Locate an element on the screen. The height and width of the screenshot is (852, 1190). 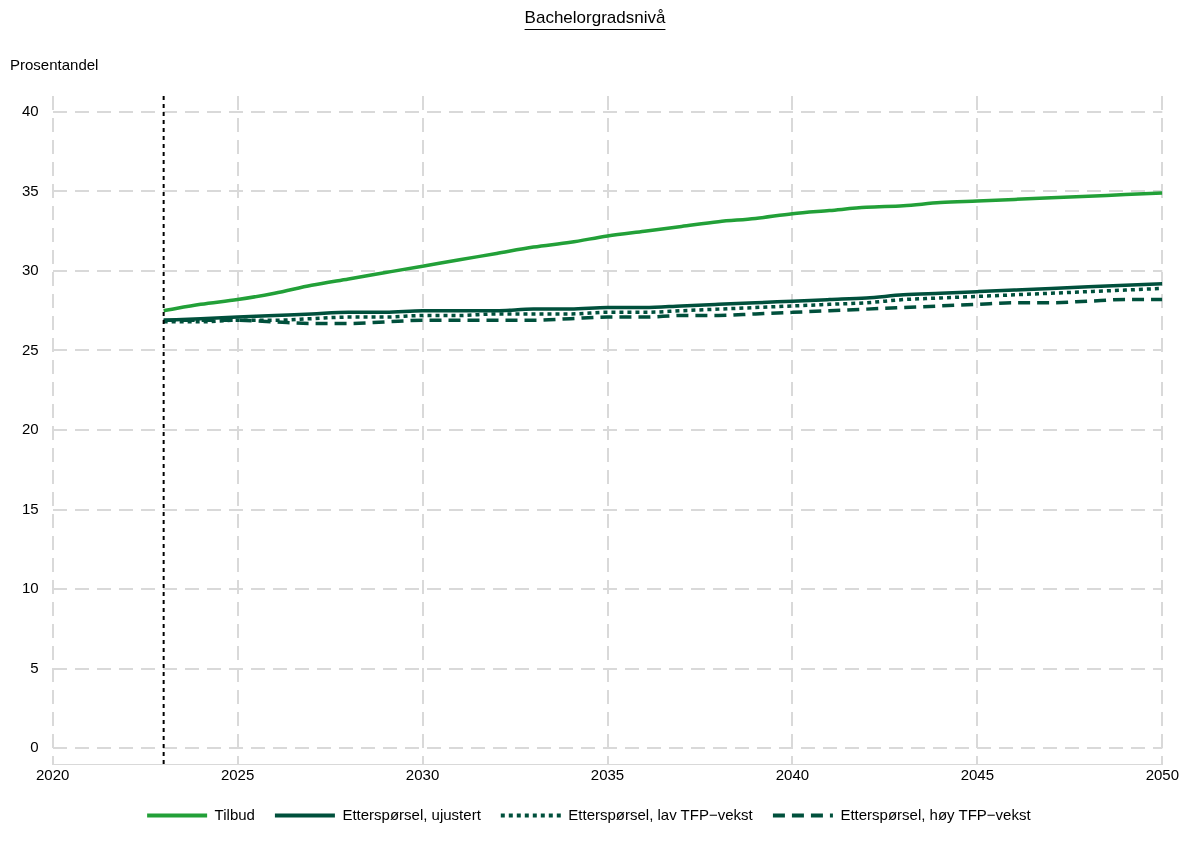
x-tick-label: 2040 is located at coordinates (792, 775).